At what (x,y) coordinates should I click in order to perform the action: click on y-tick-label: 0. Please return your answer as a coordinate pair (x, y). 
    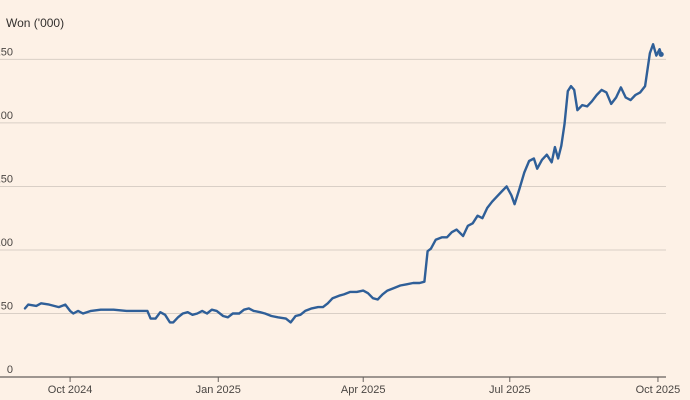
    Looking at the image, I should click on (10, 370).